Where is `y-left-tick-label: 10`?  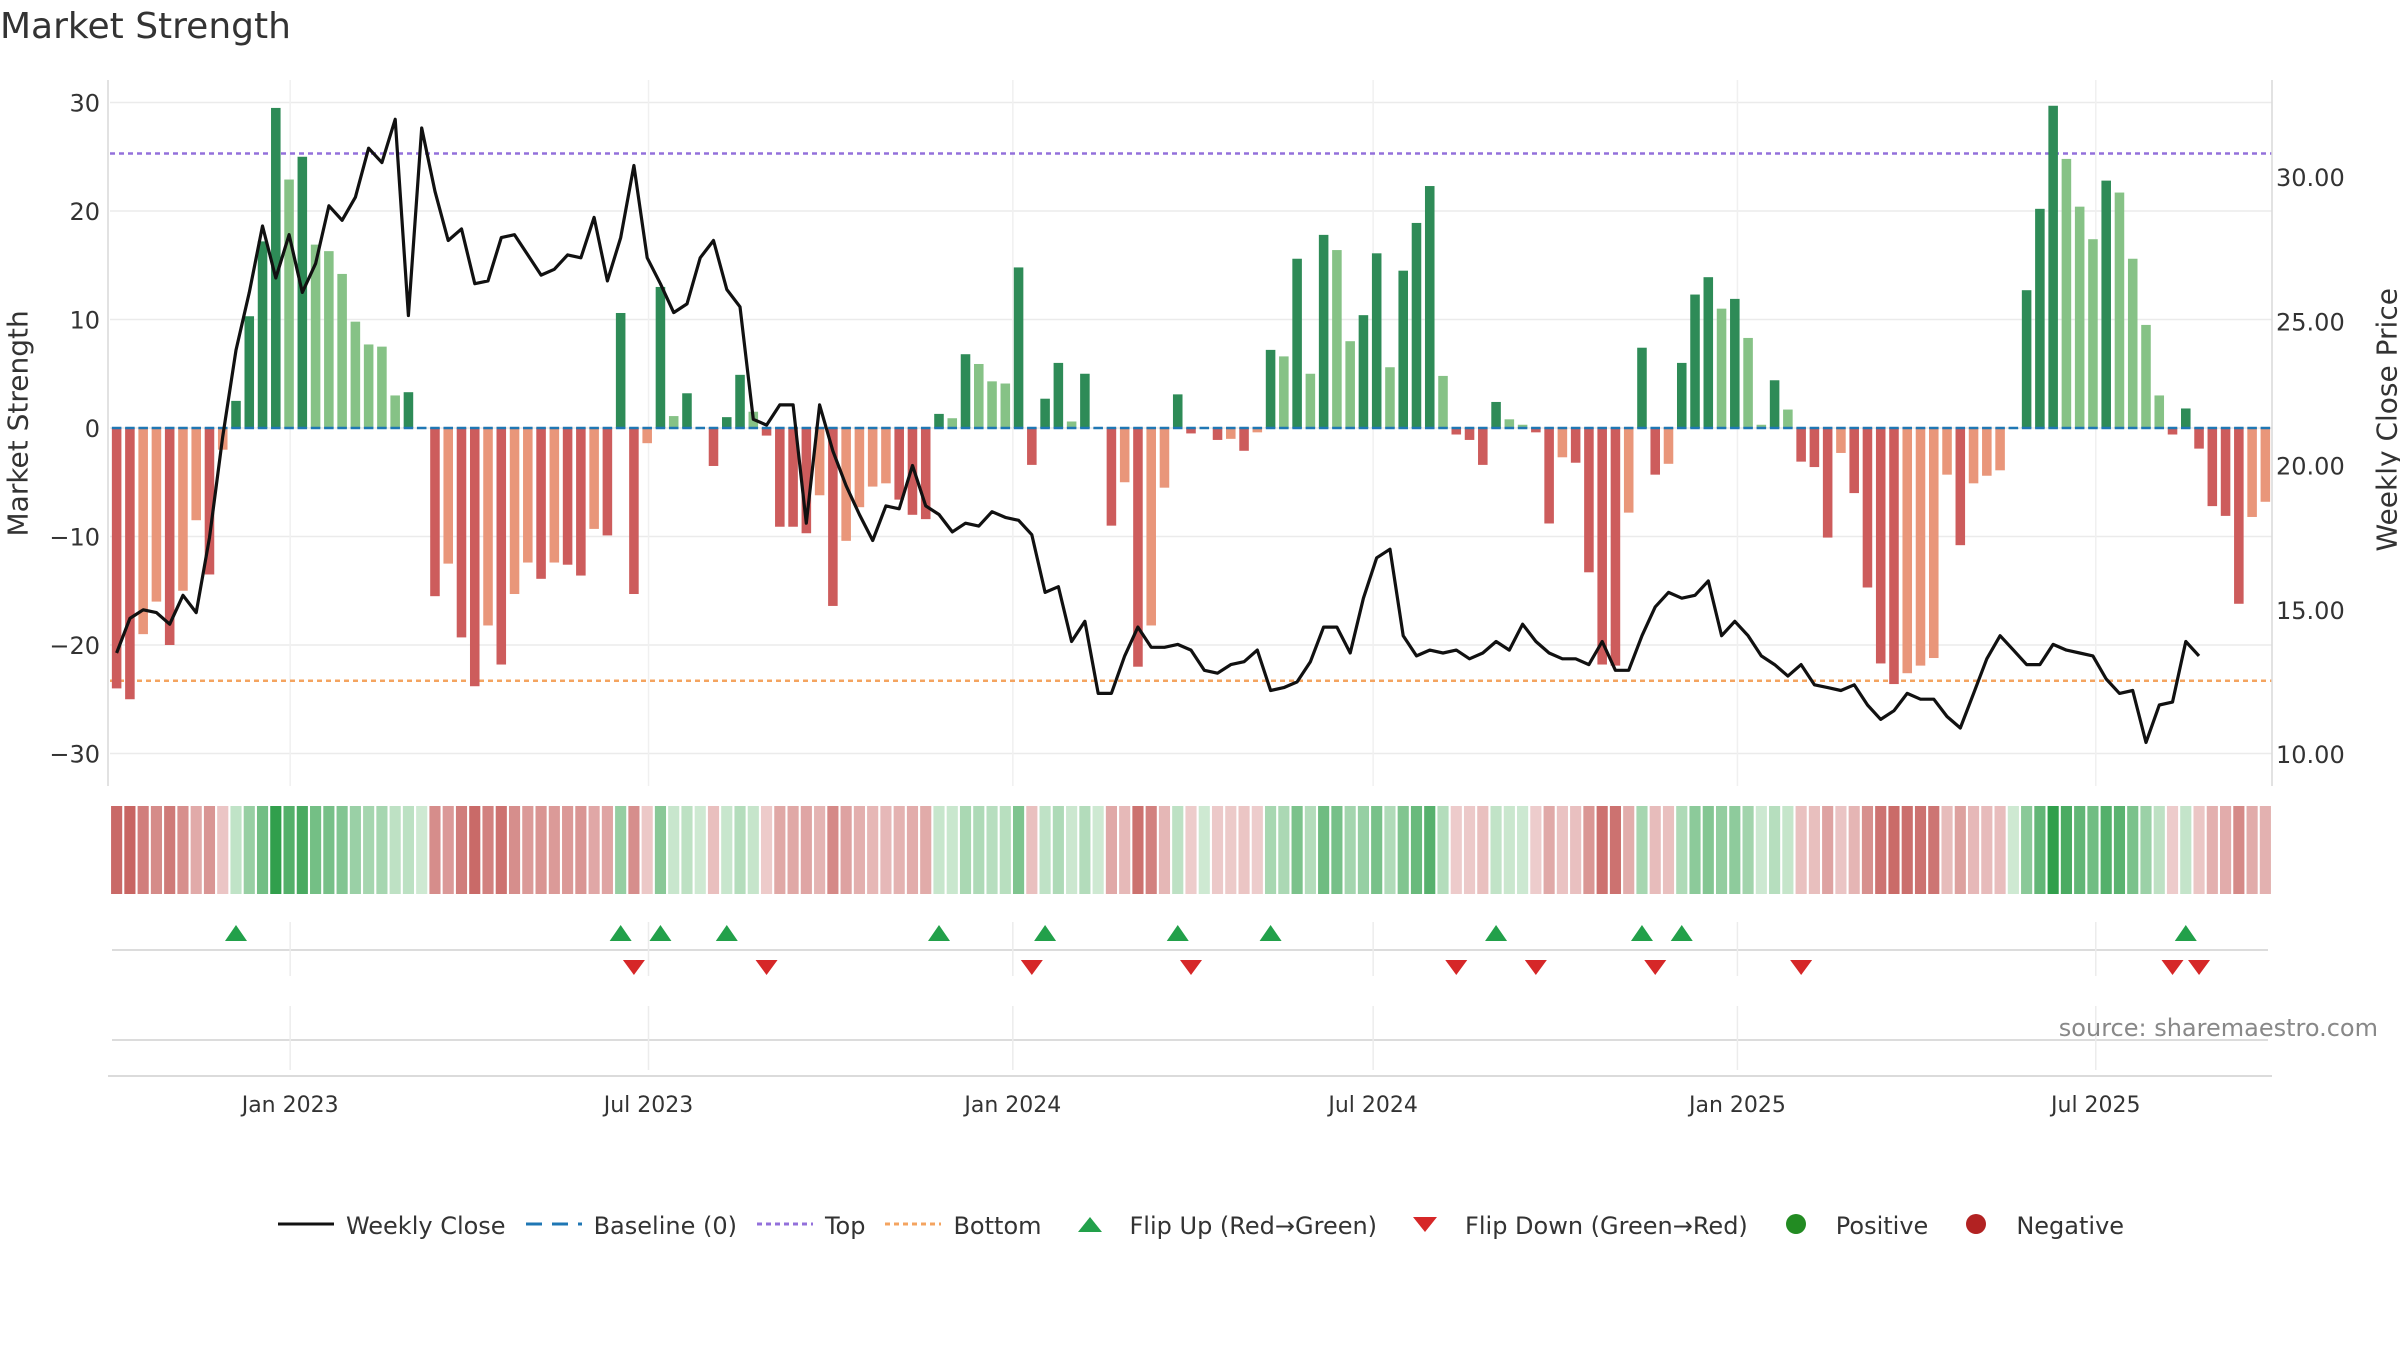 y-left-tick-label: 10 is located at coordinates (84, 321).